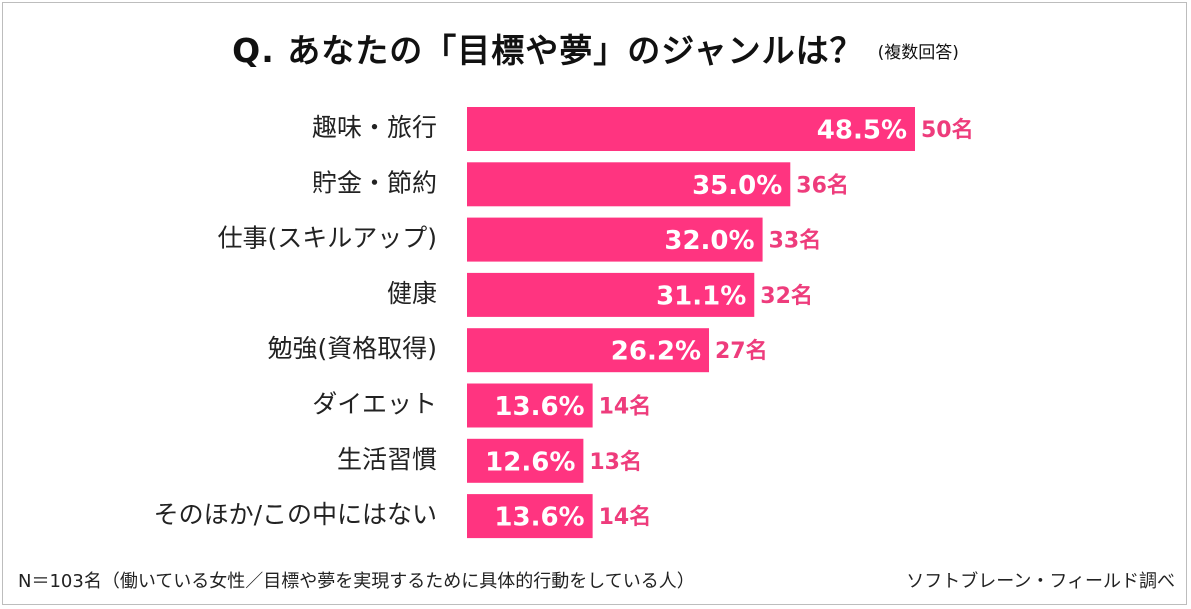  What do you see at coordinates (822, 185) in the screenshot?
I see `count-label-1: 36名` at bounding box center [822, 185].